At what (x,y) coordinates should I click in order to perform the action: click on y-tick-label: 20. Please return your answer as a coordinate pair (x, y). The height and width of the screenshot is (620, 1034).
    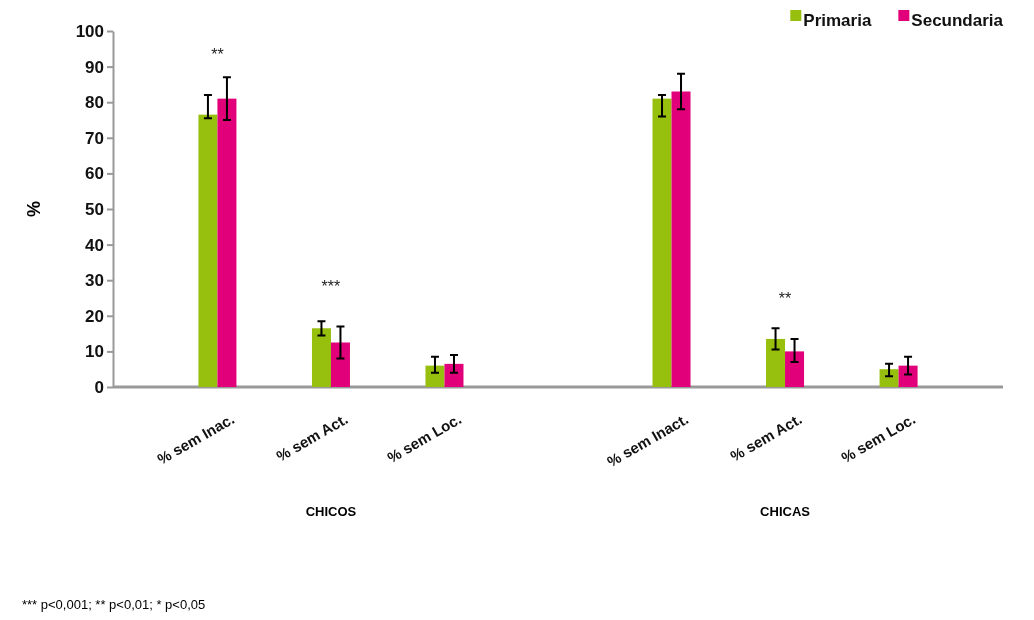
    Looking at the image, I should click on (94, 316).